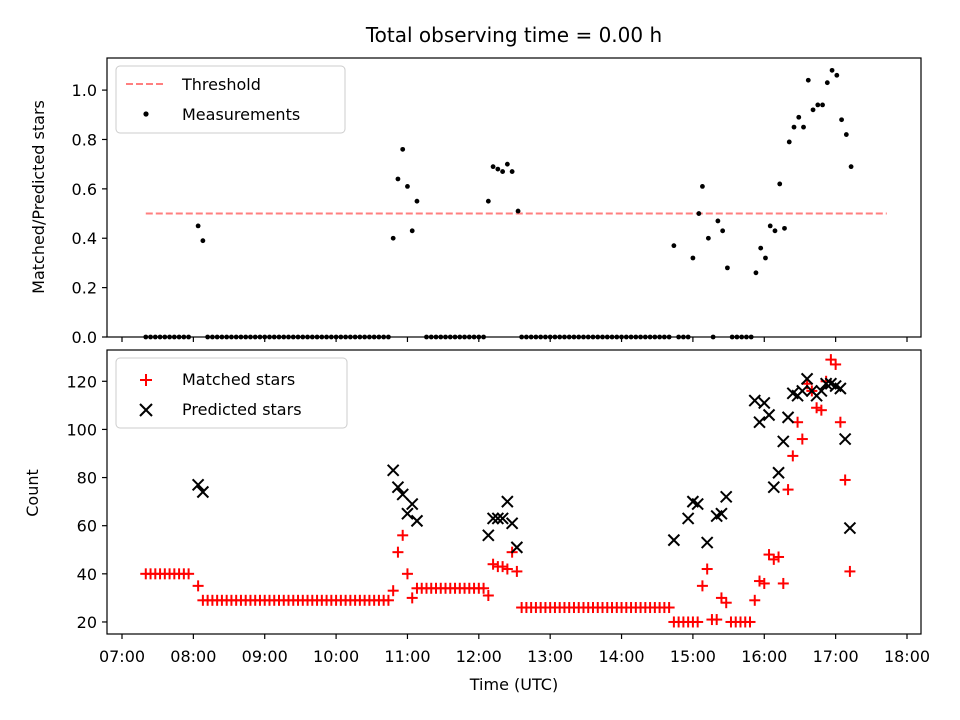 The height and width of the screenshot is (720, 960). What do you see at coordinates (231, 393) in the screenshot?
I see `bottom-legend-box` at bounding box center [231, 393].